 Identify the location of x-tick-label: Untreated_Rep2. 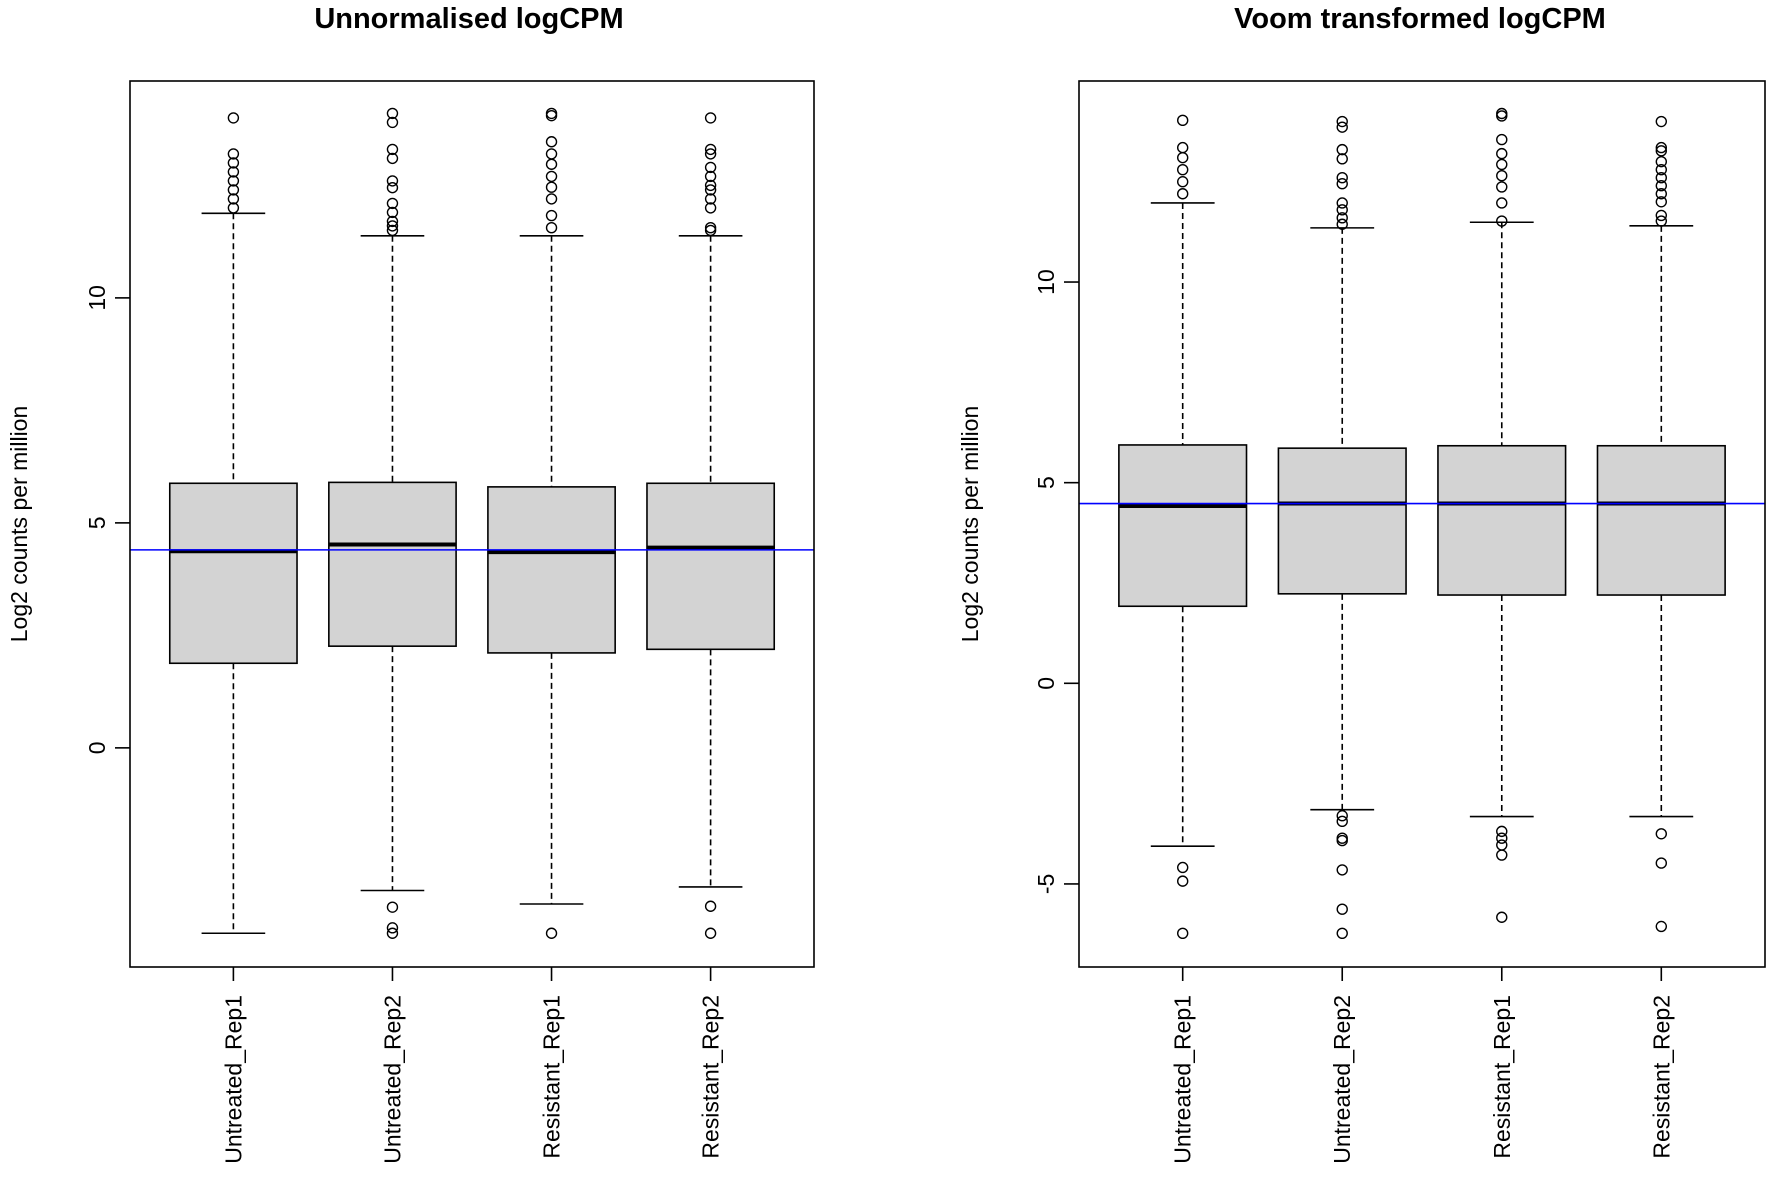
(392, 1079).